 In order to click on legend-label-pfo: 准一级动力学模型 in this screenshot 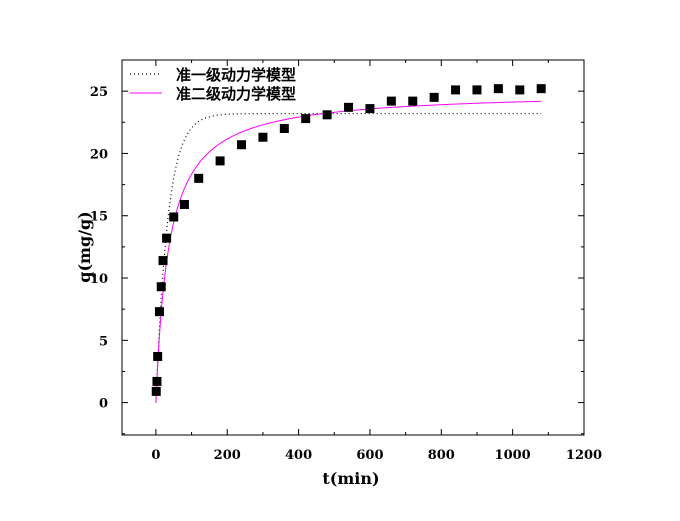, I will do `click(236, 75)`.